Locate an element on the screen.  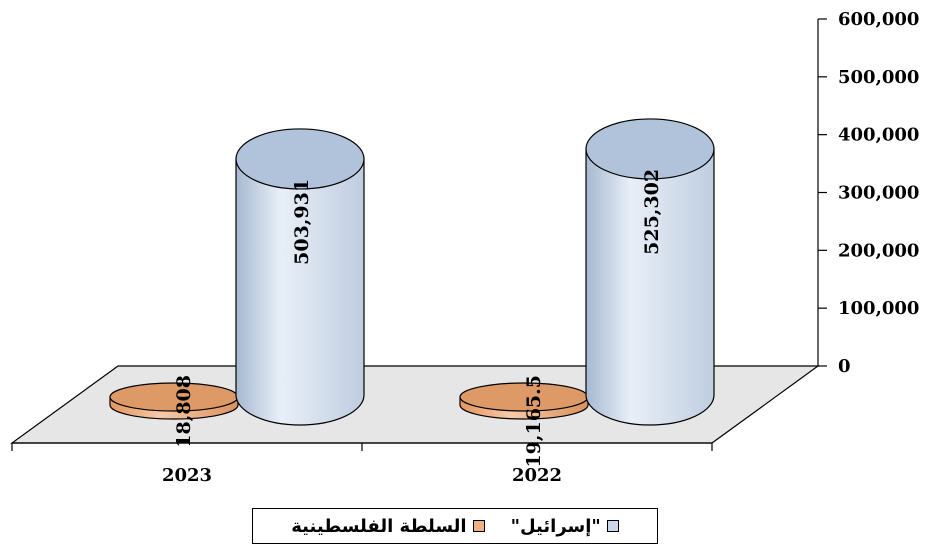
data-label: 525,302 is located at coordinates (652, 212).